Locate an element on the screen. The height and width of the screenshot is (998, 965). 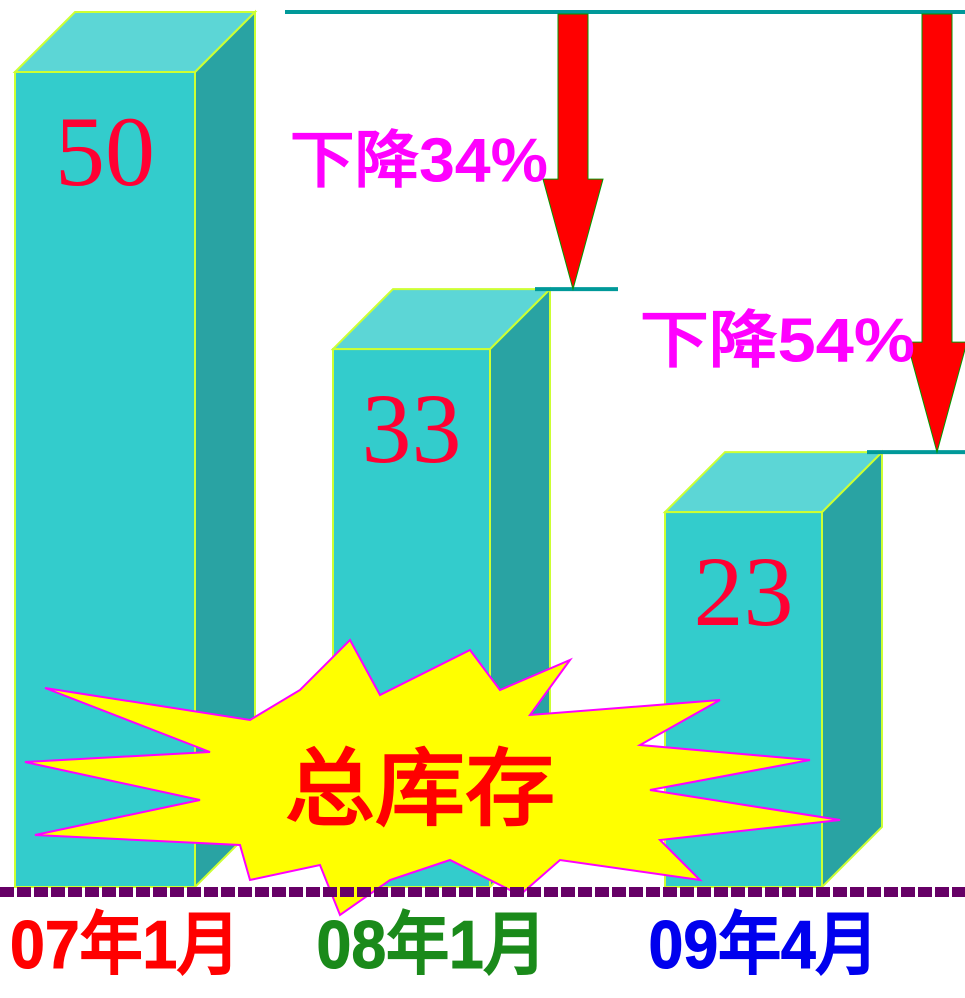
annotation: 下降34% is located at coordinates (419, 160).